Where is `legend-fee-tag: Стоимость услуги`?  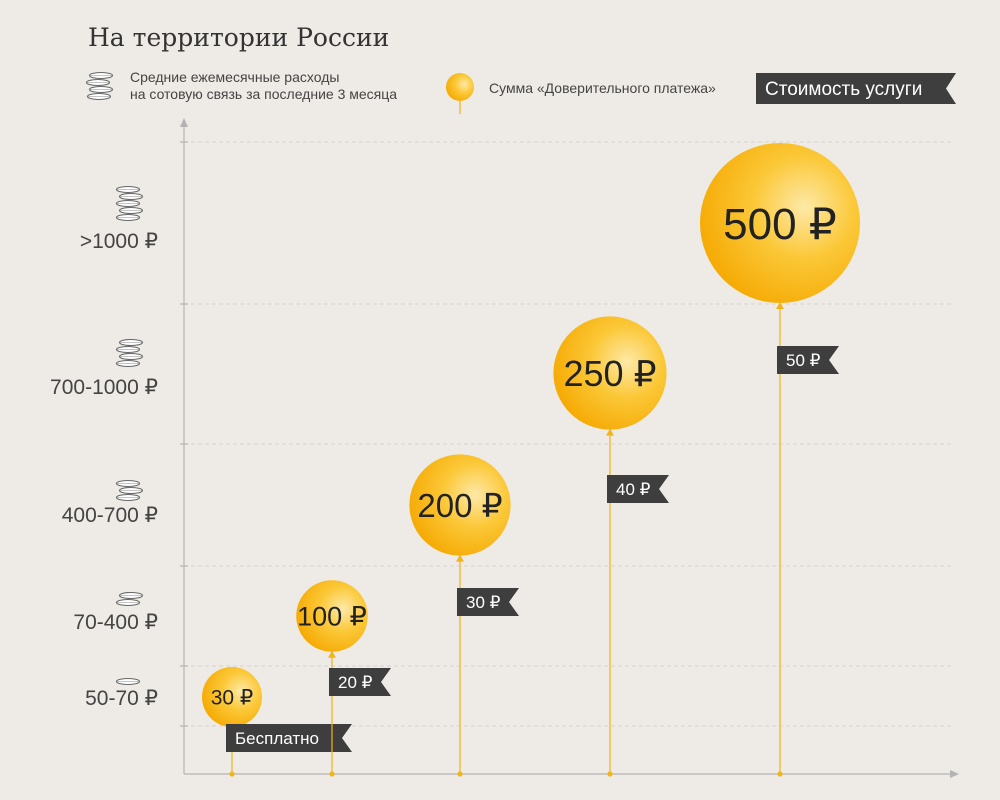 legend-fee-tag: Стоимость услуги is located at coordinates (856, 88).